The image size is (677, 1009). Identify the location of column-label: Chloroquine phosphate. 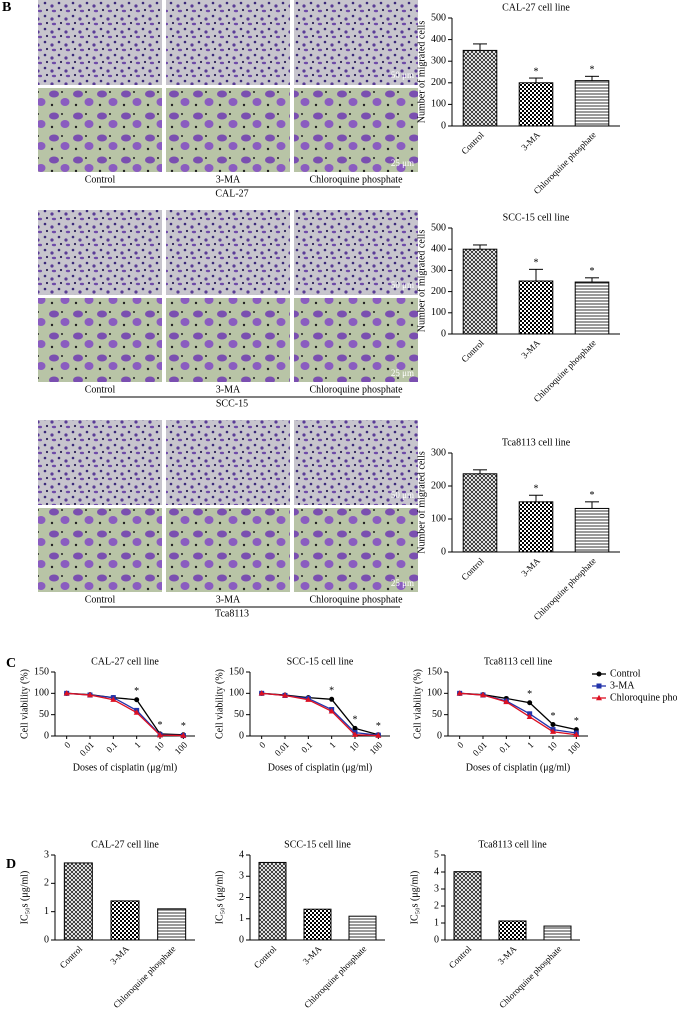
(356, 599).